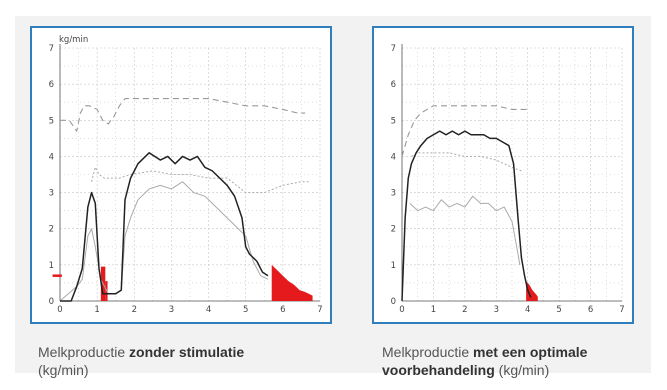 Image resolution: width=667 pixels, height=390 pixels. What do you see at coordinates (51, 230) in the screenshot?
I see `left-chart-y-tick-label: 2` at bounding box center [51, 230].